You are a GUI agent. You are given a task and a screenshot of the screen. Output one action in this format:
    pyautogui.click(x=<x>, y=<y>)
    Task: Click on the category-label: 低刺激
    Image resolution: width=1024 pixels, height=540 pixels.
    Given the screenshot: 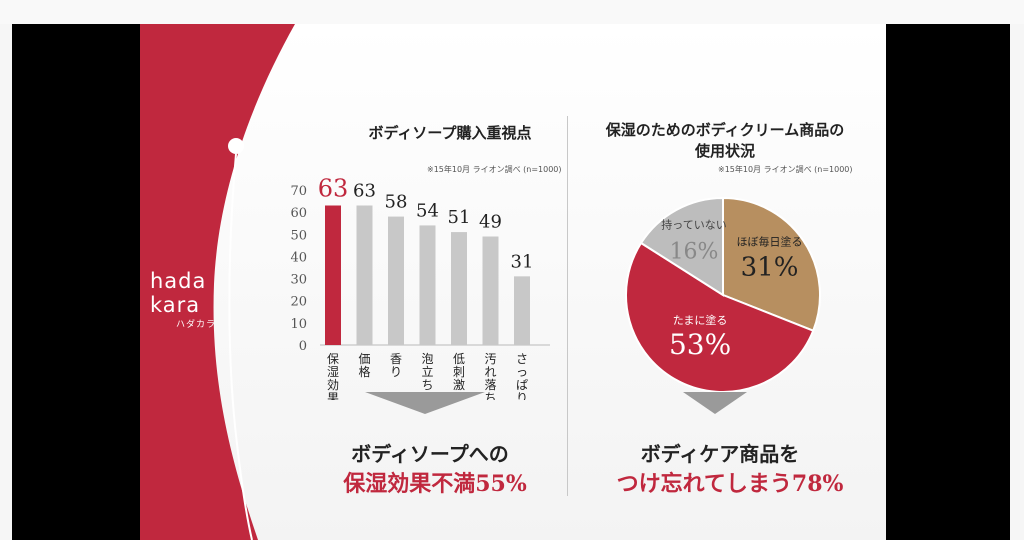 What is the action you would take?
    pyautogui.click(x=459, y=372)
    